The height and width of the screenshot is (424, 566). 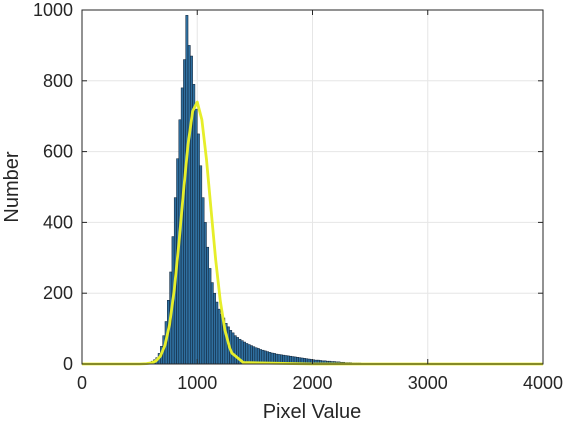 What do you see at coordinates (53, 10) in the screenshot?
I see `y-tick-label: 1000` at bounding box center [53, 10].